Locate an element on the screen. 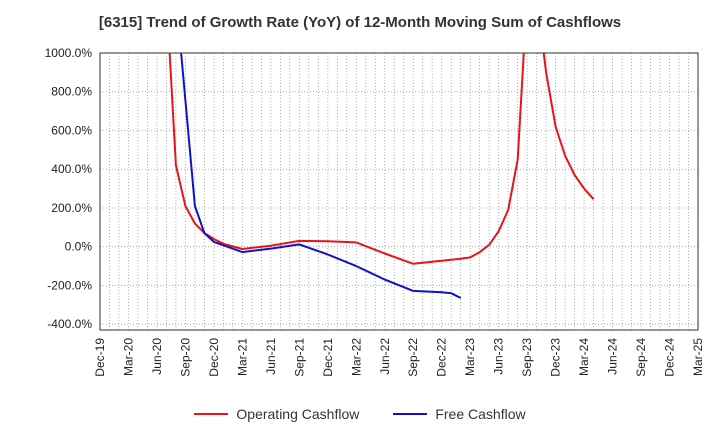 The height and width of the screenshot is (440, 720). x-tick-label: Sep-20 is located at coordinates (185, 357).